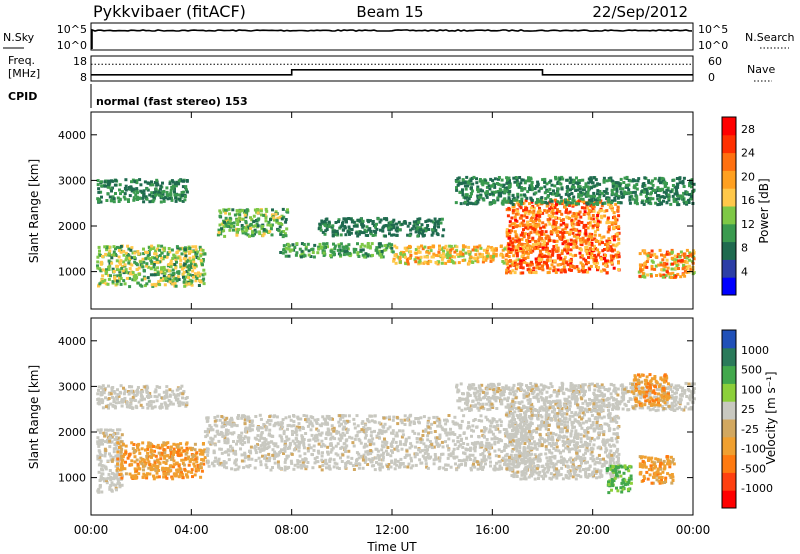 This screenshot has width=800, height=554. What do you see at coordinates (729, 250) in the screenshot?
I see `power-colorbar-swatch` at bounding box center [729, 250].